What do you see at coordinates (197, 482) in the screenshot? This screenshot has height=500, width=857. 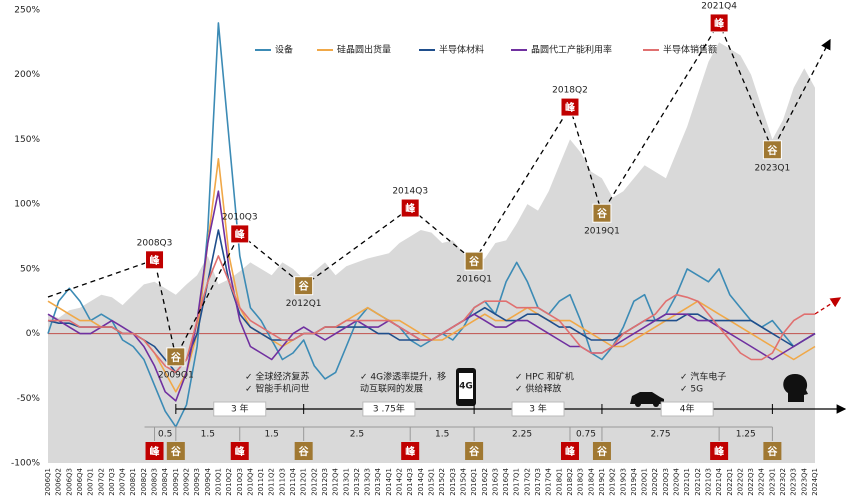 I see `x-tick-label: 2009Q3` at bounding box center [197, 482].